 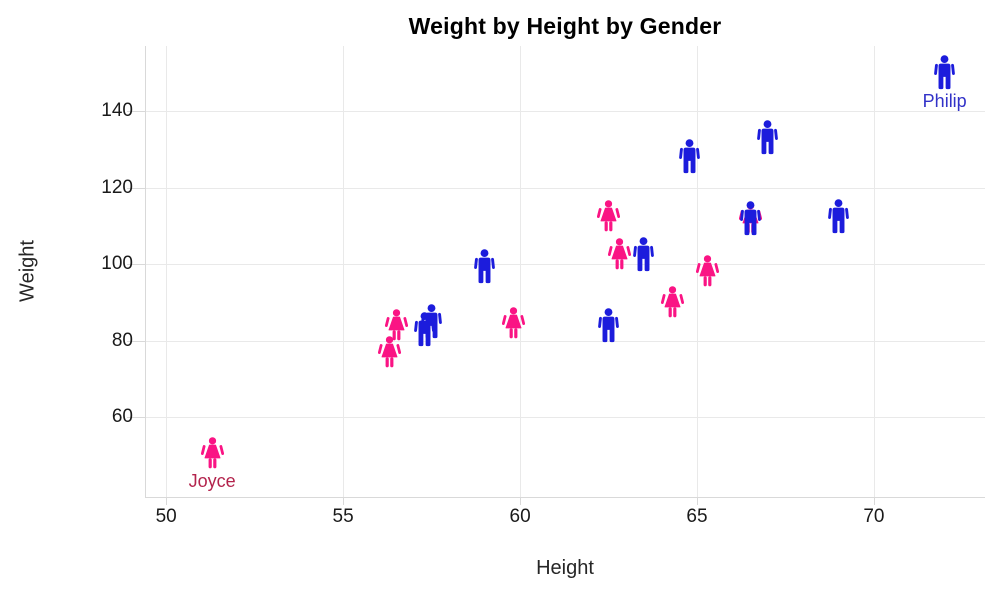 I want to click on x-tick-label: 65, so click(x=697, y=516).